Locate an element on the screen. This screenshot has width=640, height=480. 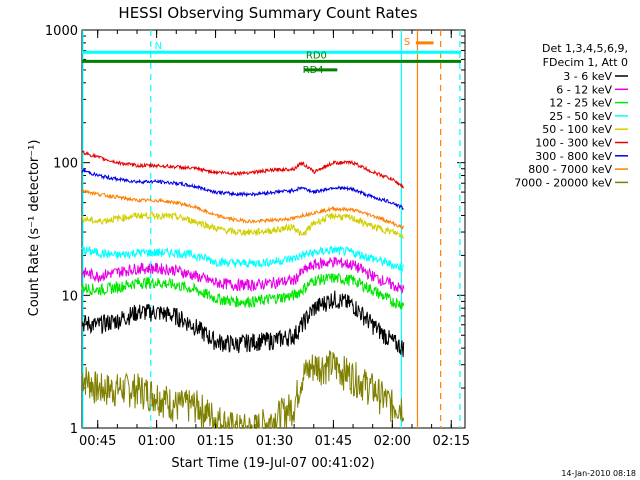
y-tick-label: 100 is located at coordinates (65, 164).